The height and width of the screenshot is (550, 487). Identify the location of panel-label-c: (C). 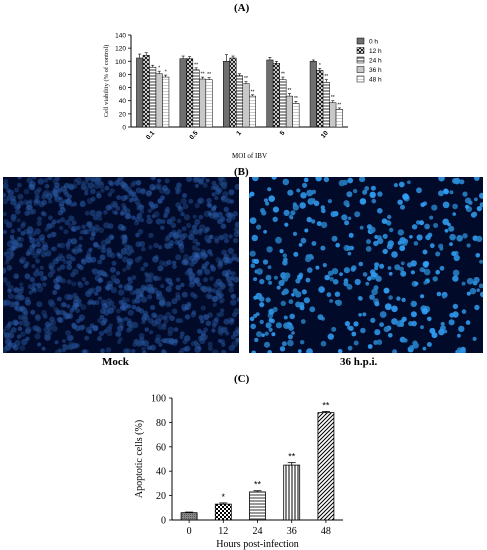
(242, 379).